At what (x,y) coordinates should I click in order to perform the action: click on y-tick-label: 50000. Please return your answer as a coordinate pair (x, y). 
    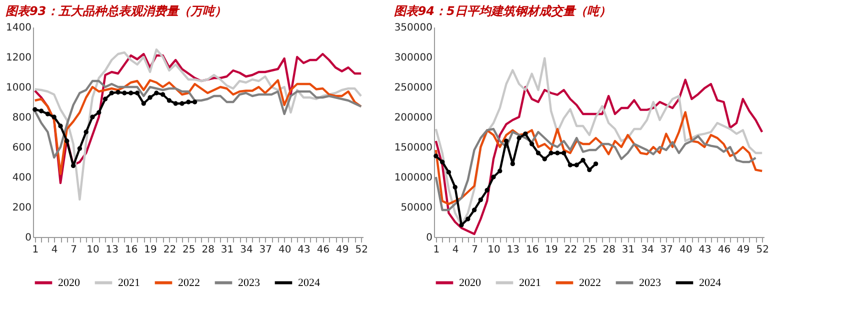
    Looking at the image, I should click on (416, 208).